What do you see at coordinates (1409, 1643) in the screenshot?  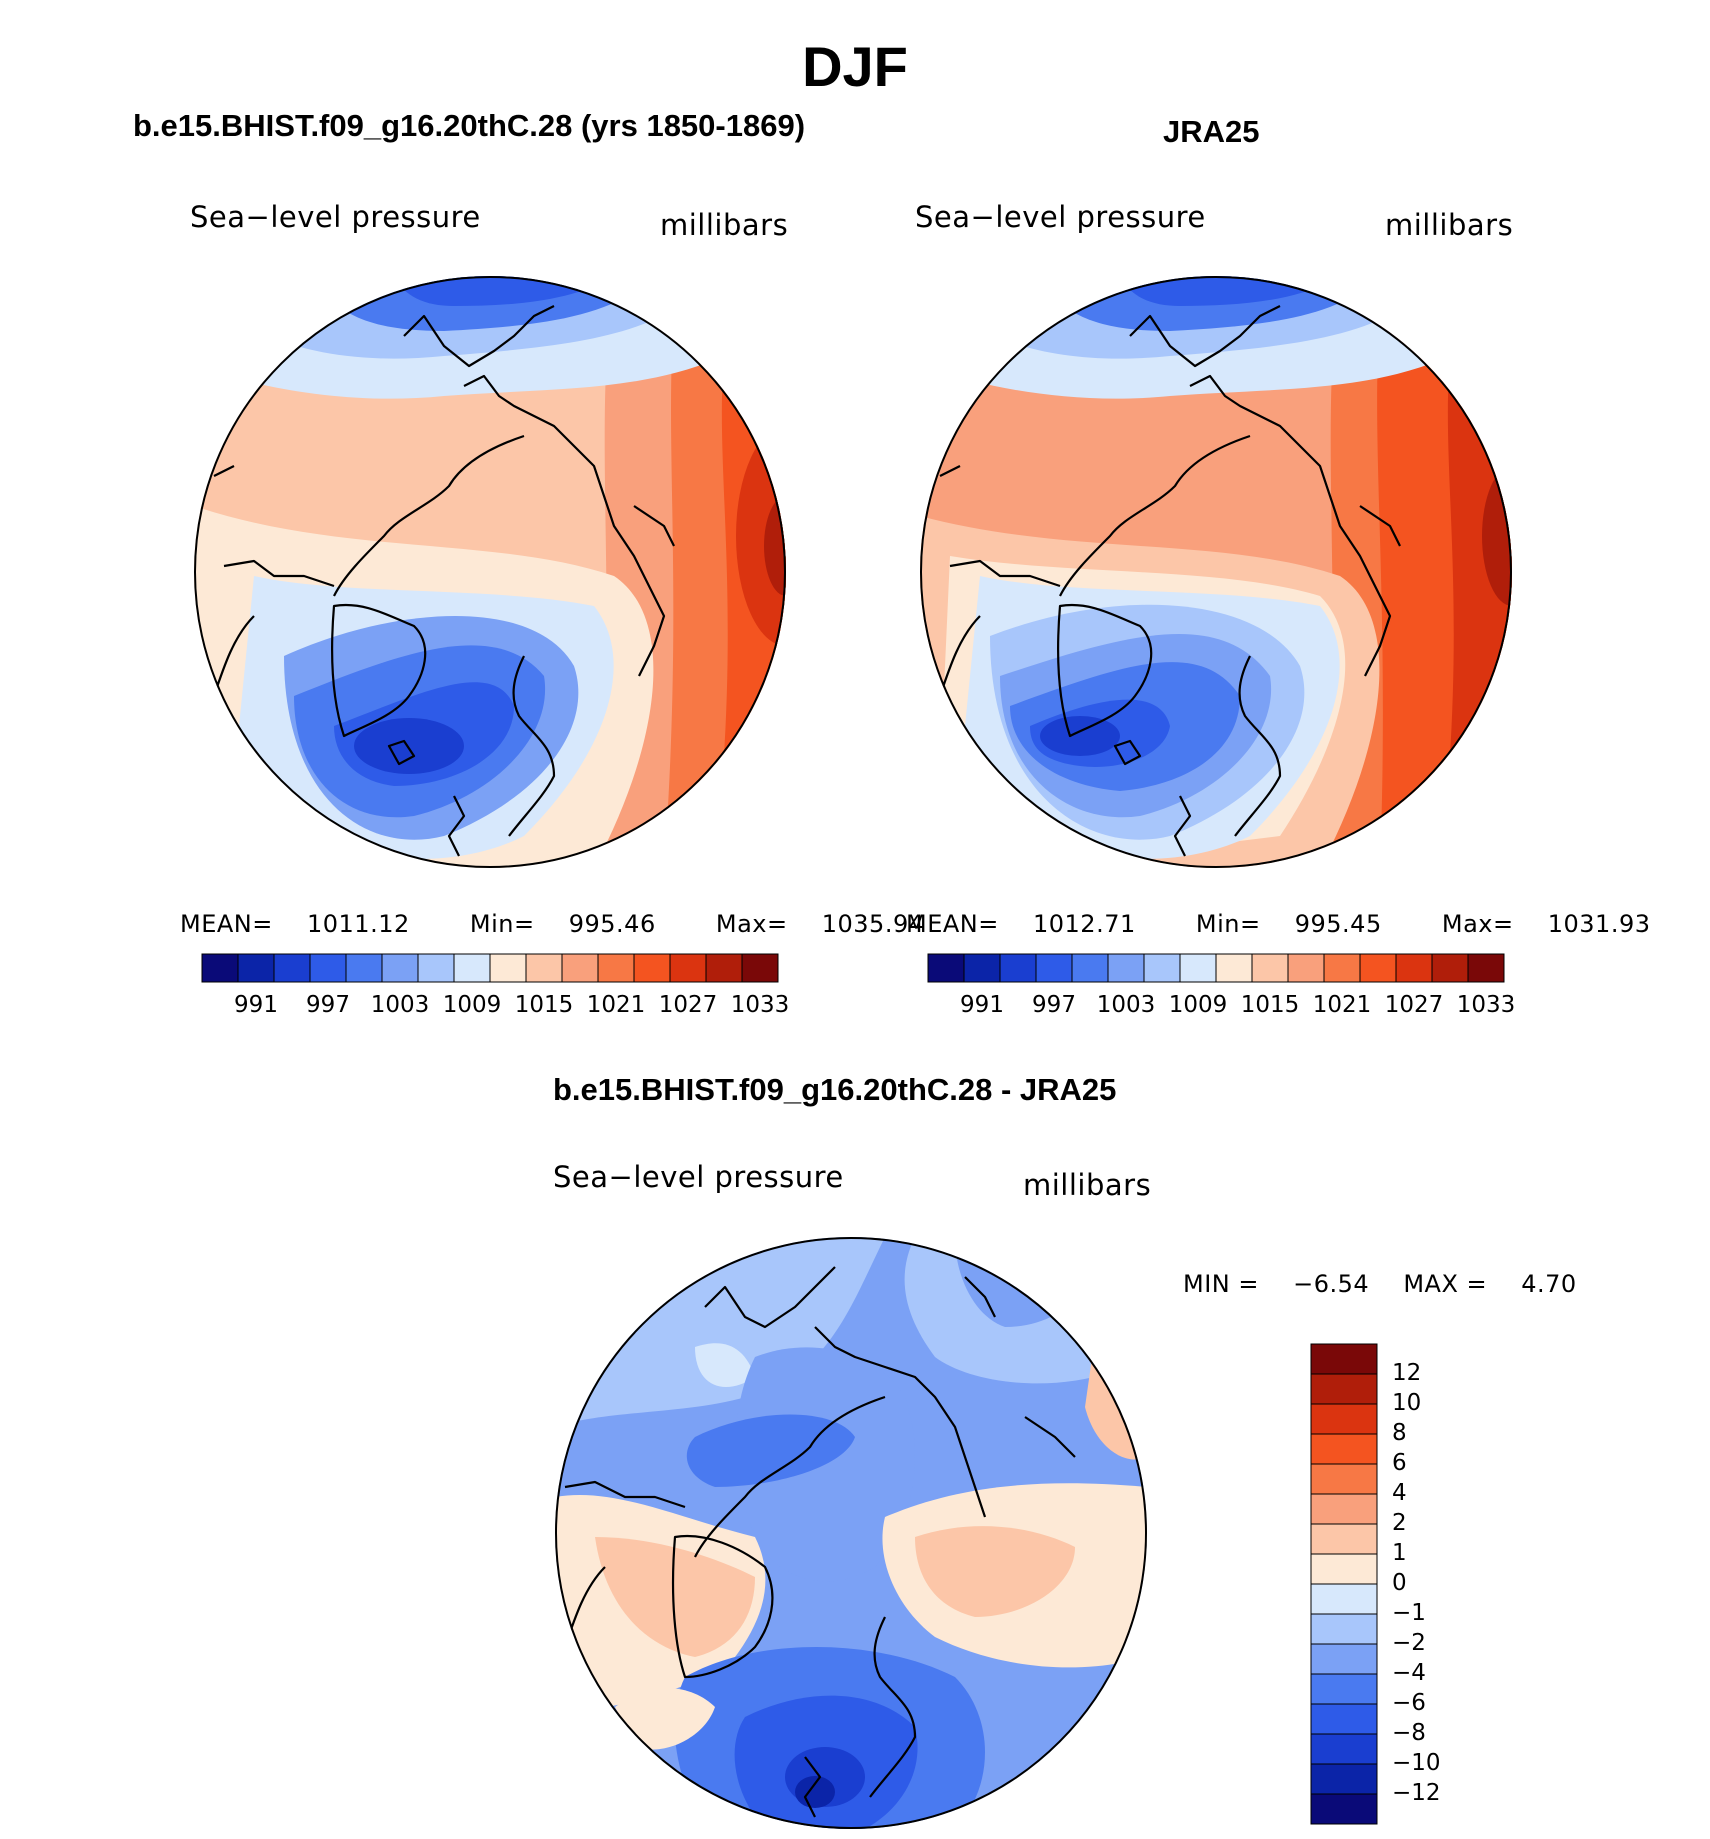 I see `diff-colorbar-label: −2` at bounding box center [1409, 1643].